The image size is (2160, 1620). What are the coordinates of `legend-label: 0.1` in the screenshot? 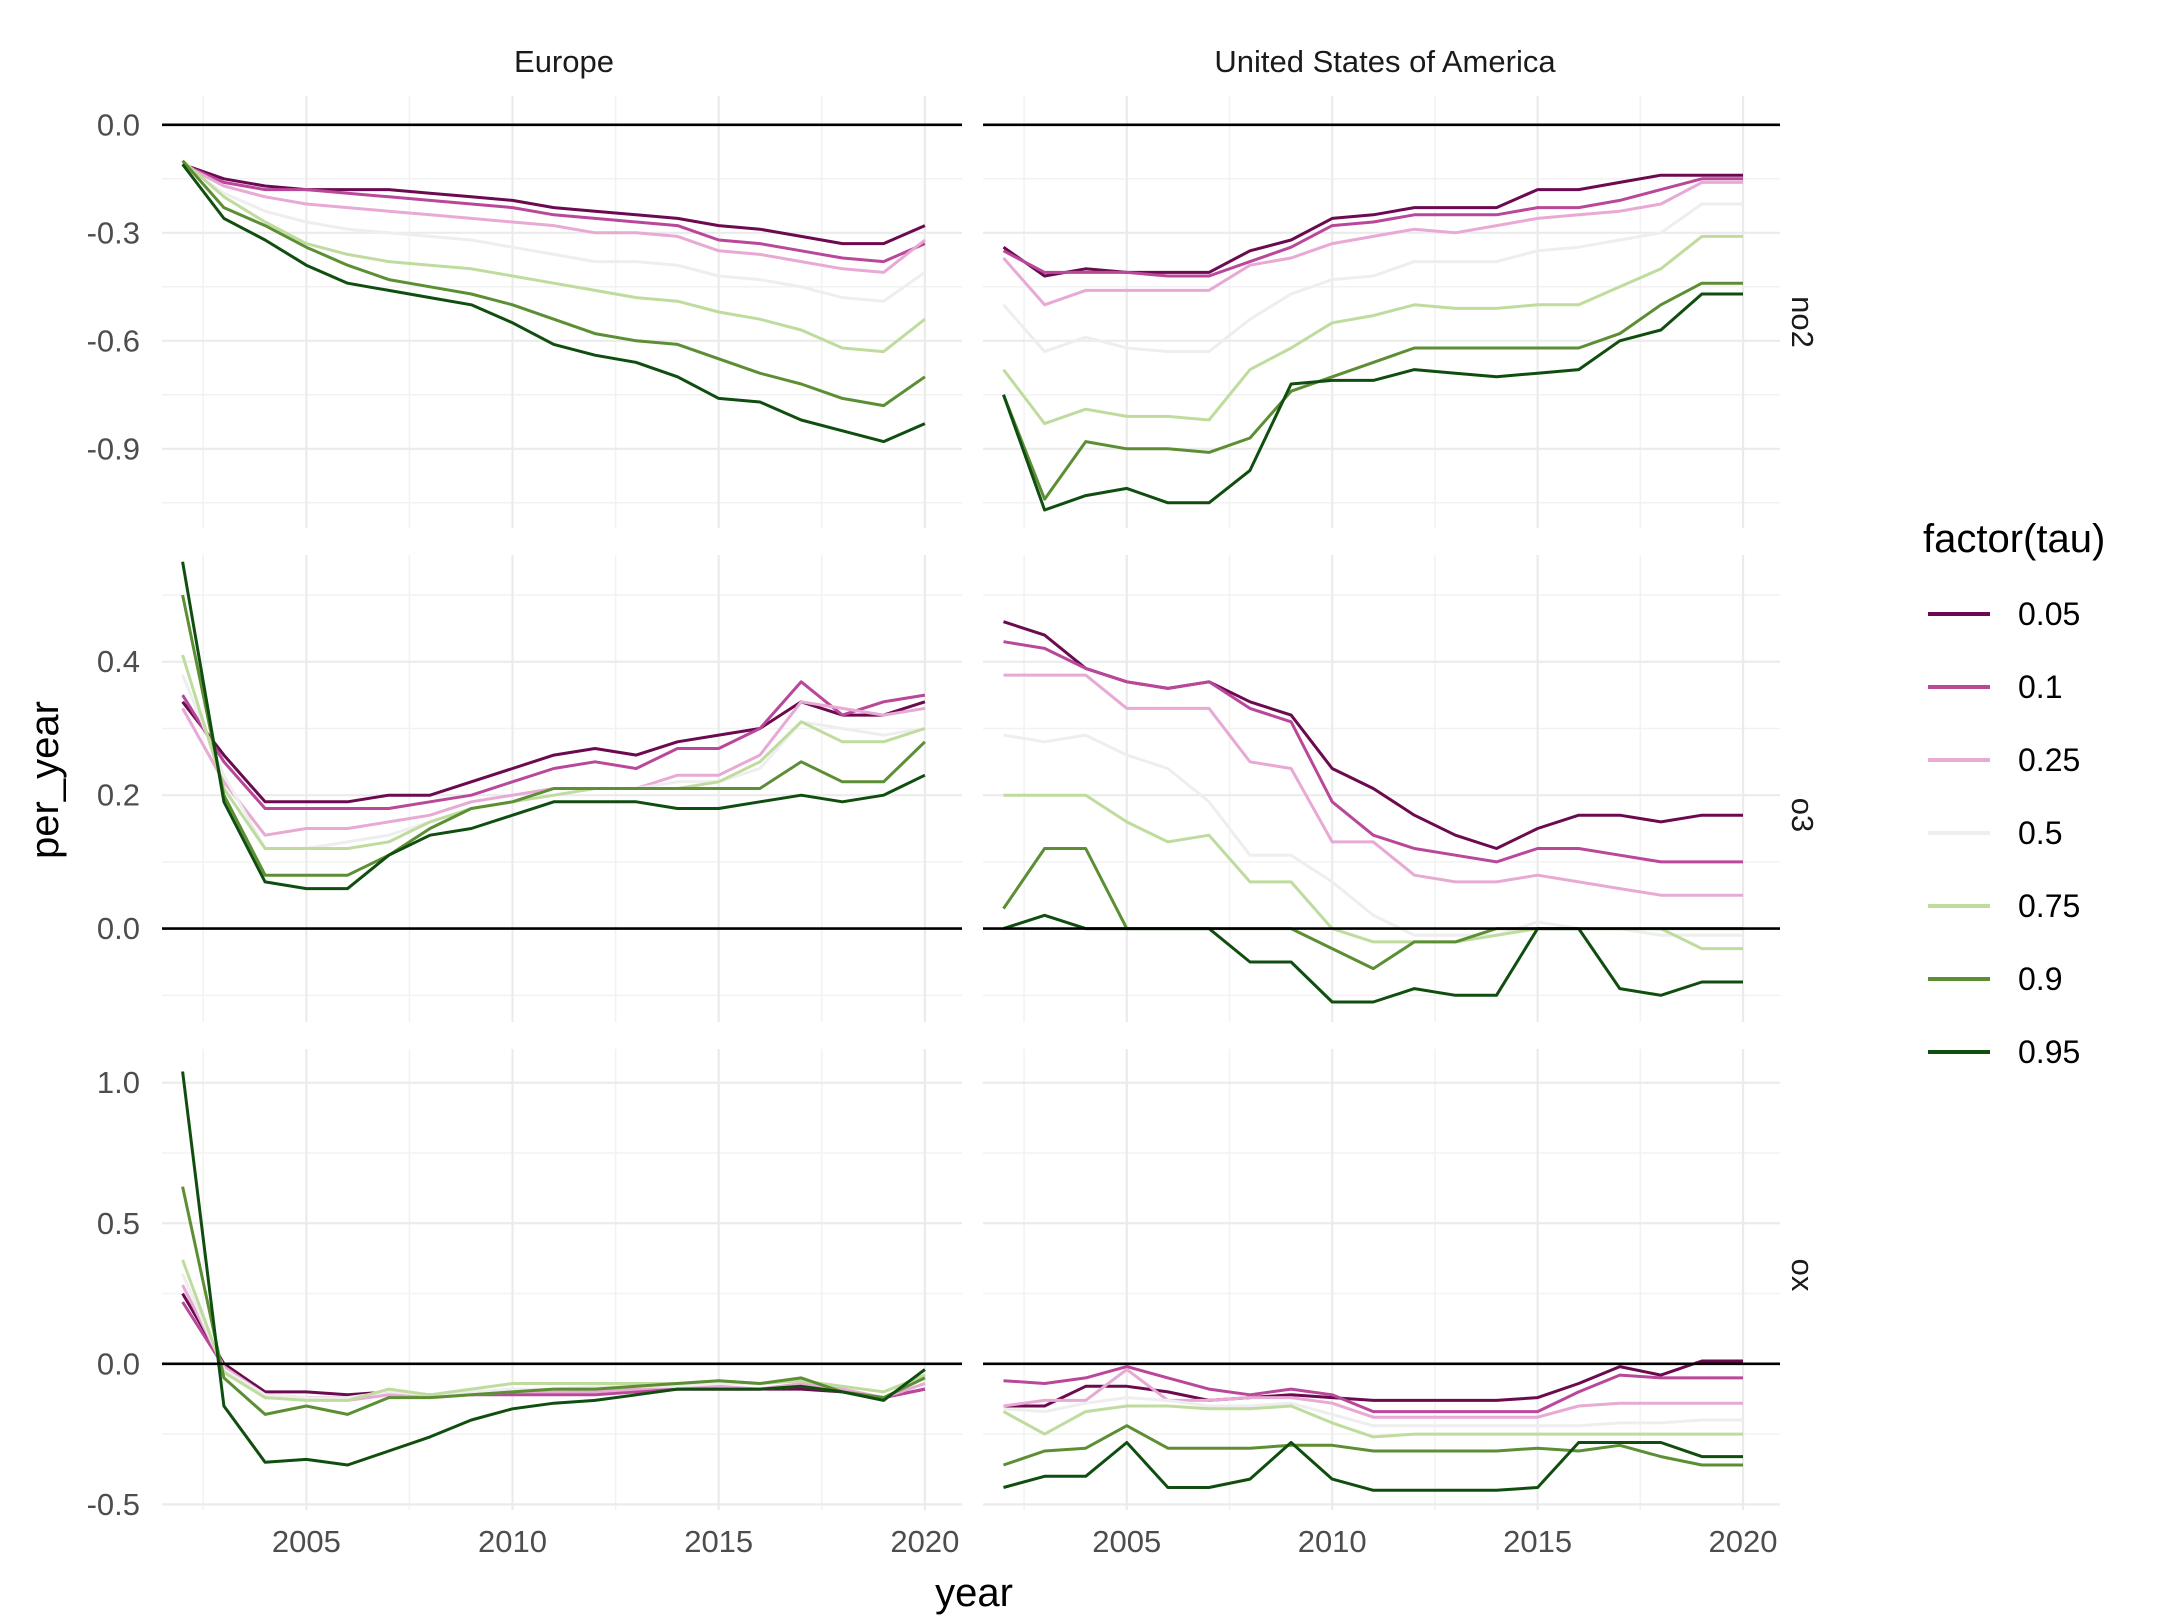 It's located at (2040, 687).